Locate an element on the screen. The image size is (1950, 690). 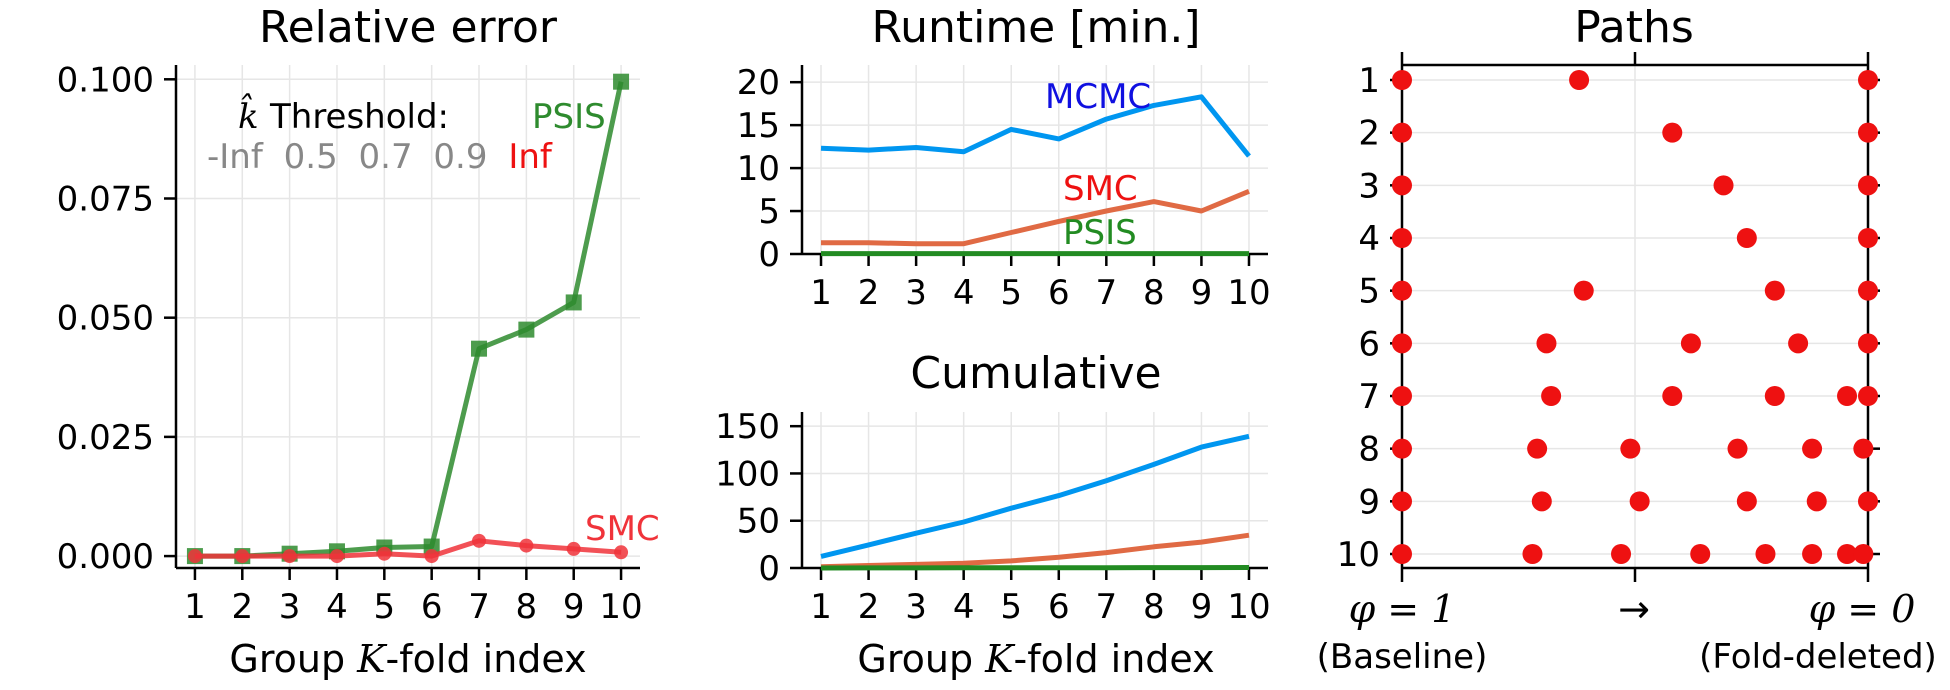
runtime-series is located at coordinates (1035, 175).